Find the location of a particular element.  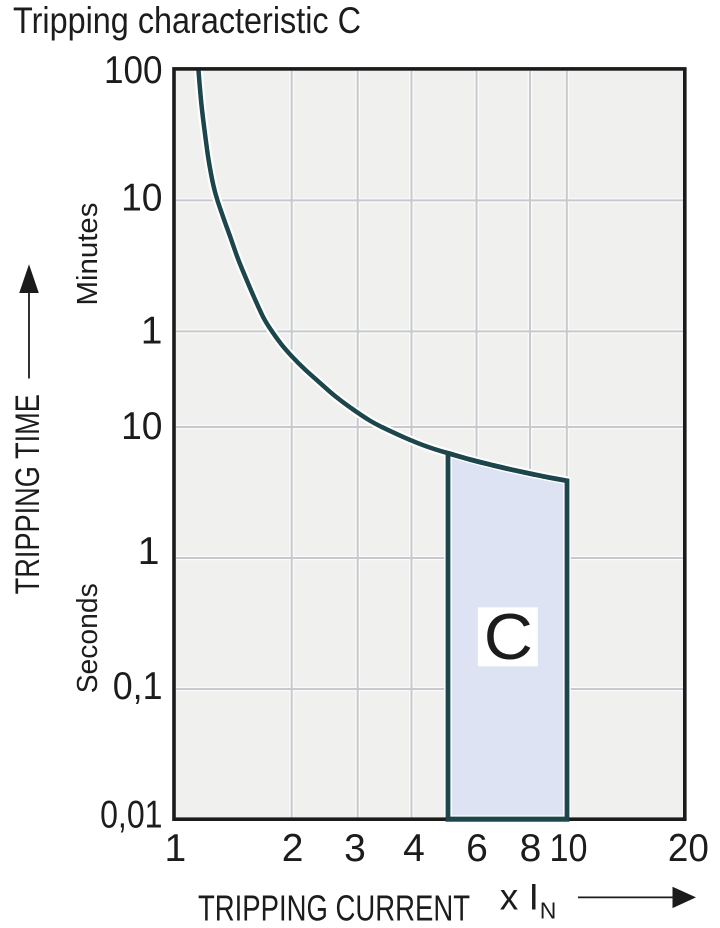

svg-text: Minutes is located at coordinates (88, 254).